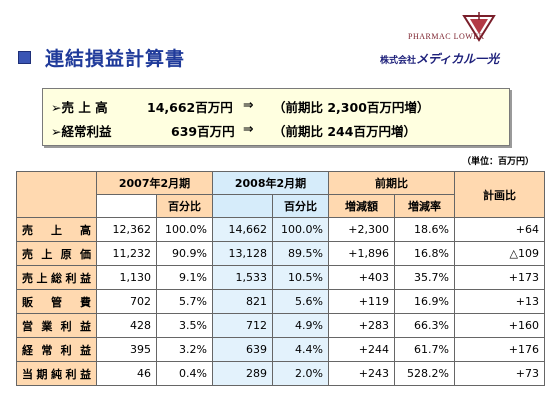 The image size is (560, 420). Describe the element at coordinates (499, 253) in the screenshot. I see `cell-plan-ratio: △109` at that location.